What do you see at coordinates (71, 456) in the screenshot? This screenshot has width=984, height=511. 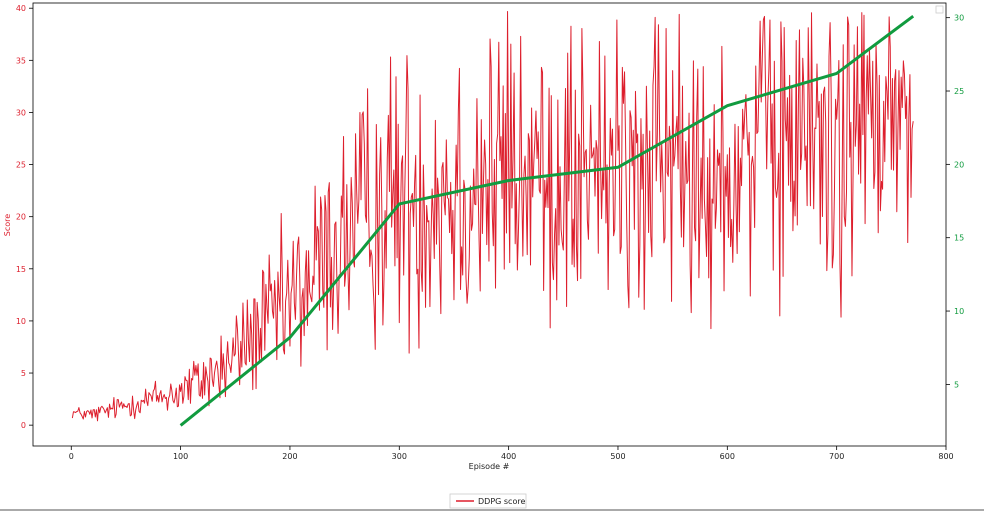 I see `x-tick-label: 0` at bounding box center [71, 456].